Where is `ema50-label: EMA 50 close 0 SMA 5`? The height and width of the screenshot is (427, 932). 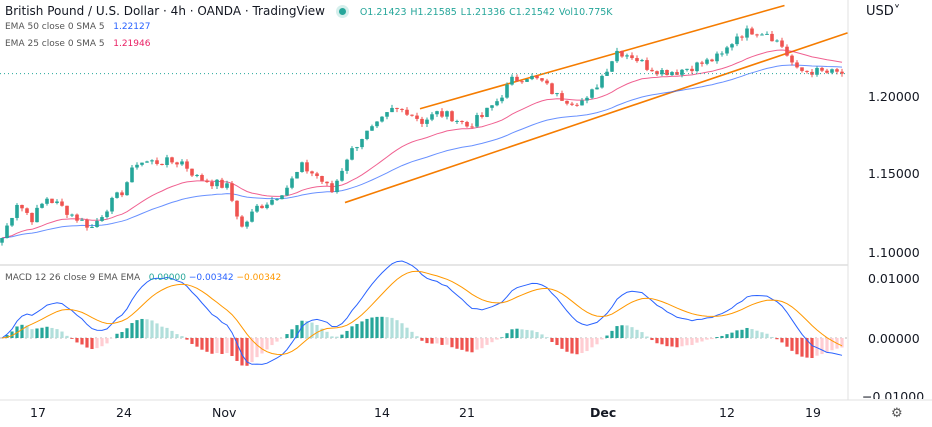
ema50-label: EMA 50 close 0 SMA 5 is located at coordinates (55, 27).